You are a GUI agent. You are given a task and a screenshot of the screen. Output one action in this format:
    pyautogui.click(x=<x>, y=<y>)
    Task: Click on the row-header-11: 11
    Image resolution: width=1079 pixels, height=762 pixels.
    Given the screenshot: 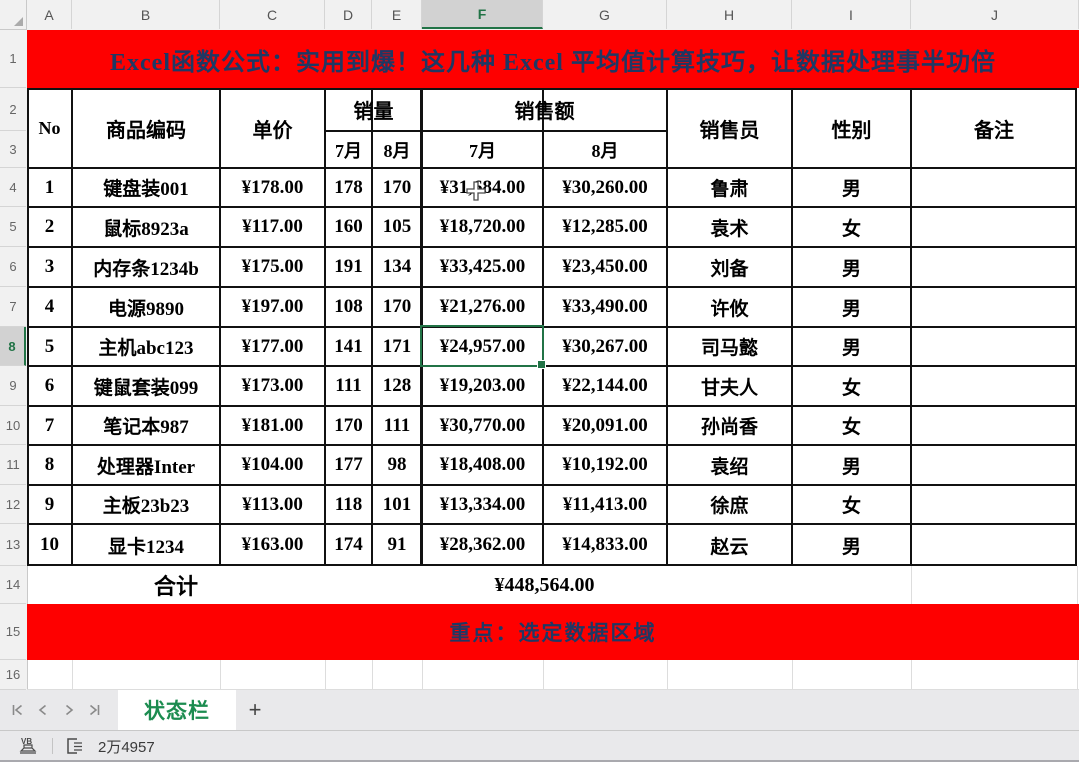 What is the action you would take?
    pyautogui.click(x=13, y=465)
    